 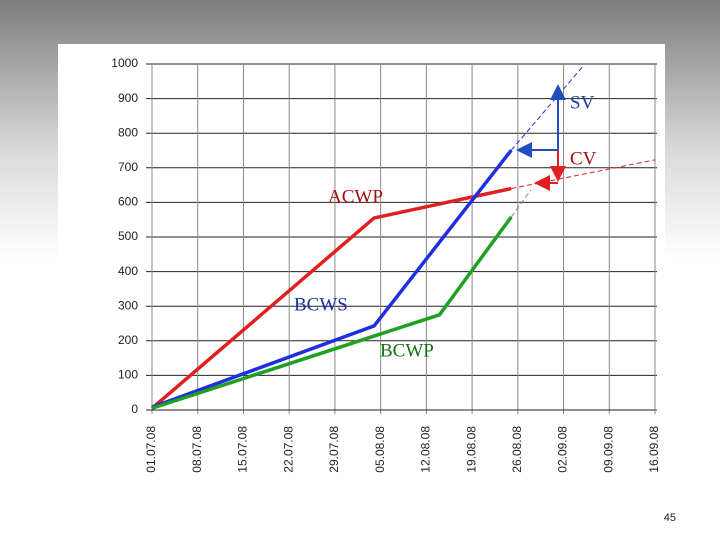 What do you see at coordinates (583, 158) in the screenshot?
I see `cv-label: CV` at bounding box center [583, 158].